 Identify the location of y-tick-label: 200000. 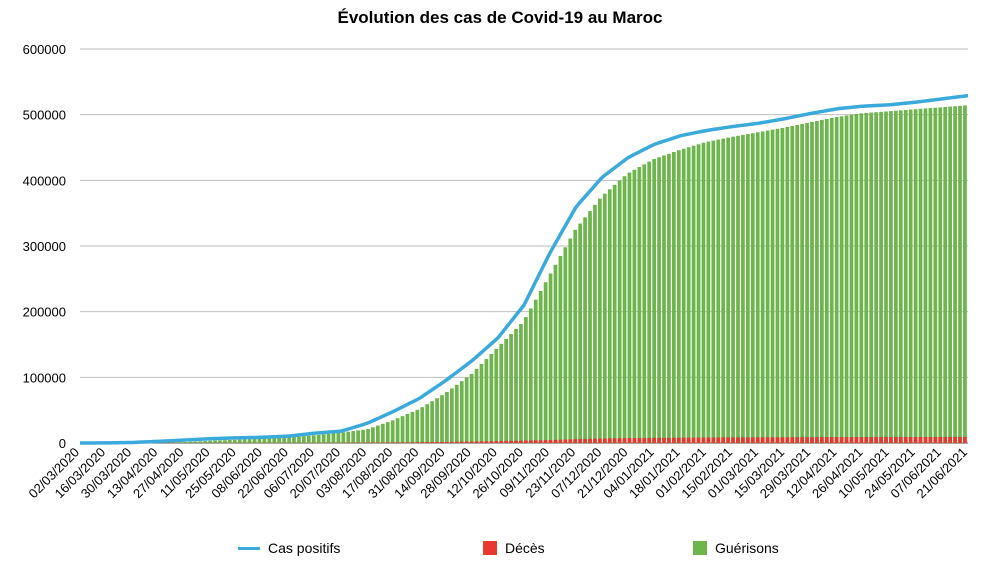
(44, 312).